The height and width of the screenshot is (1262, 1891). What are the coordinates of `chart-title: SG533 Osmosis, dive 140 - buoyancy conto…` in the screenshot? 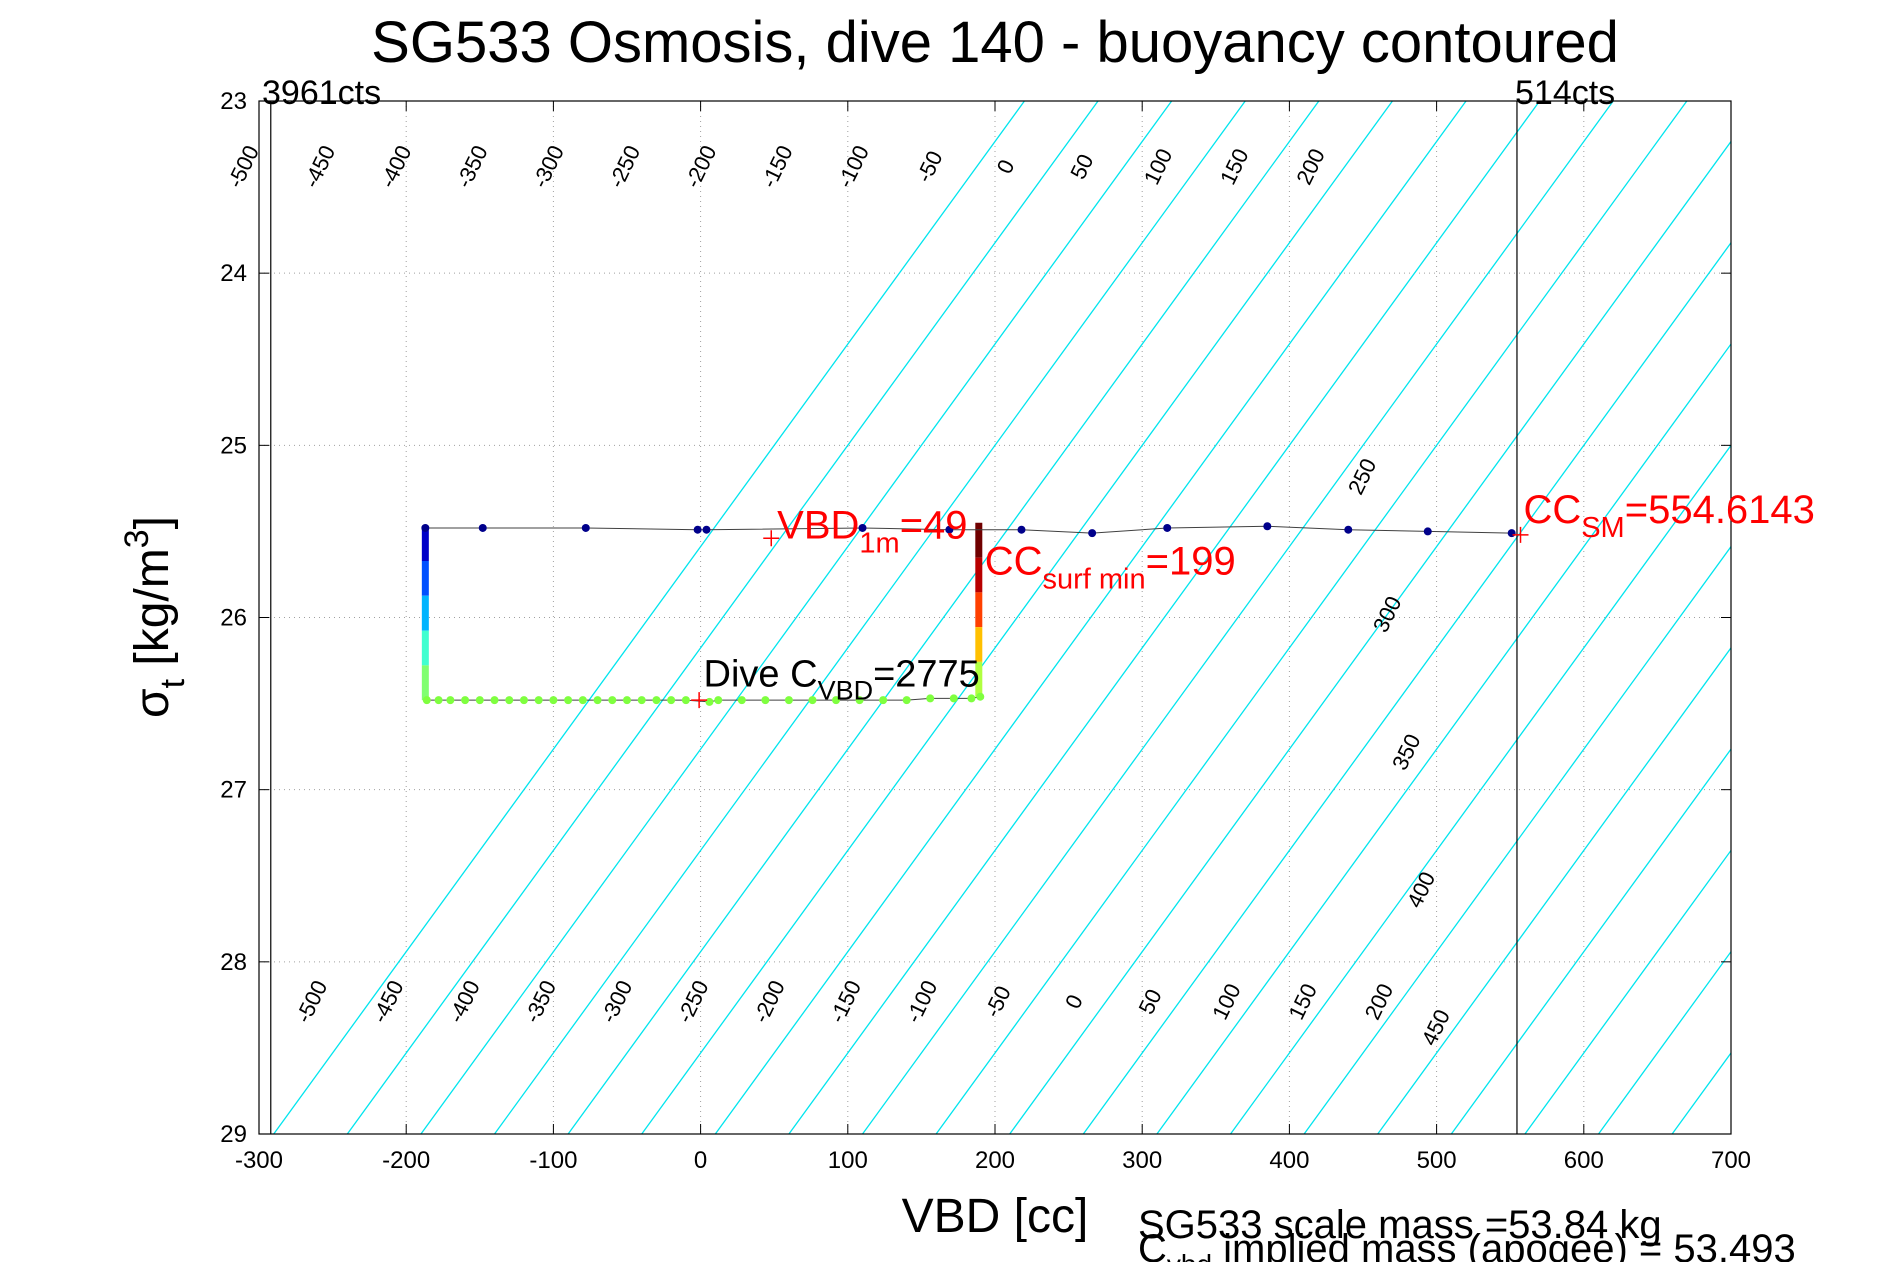 It's located at (995, 42).